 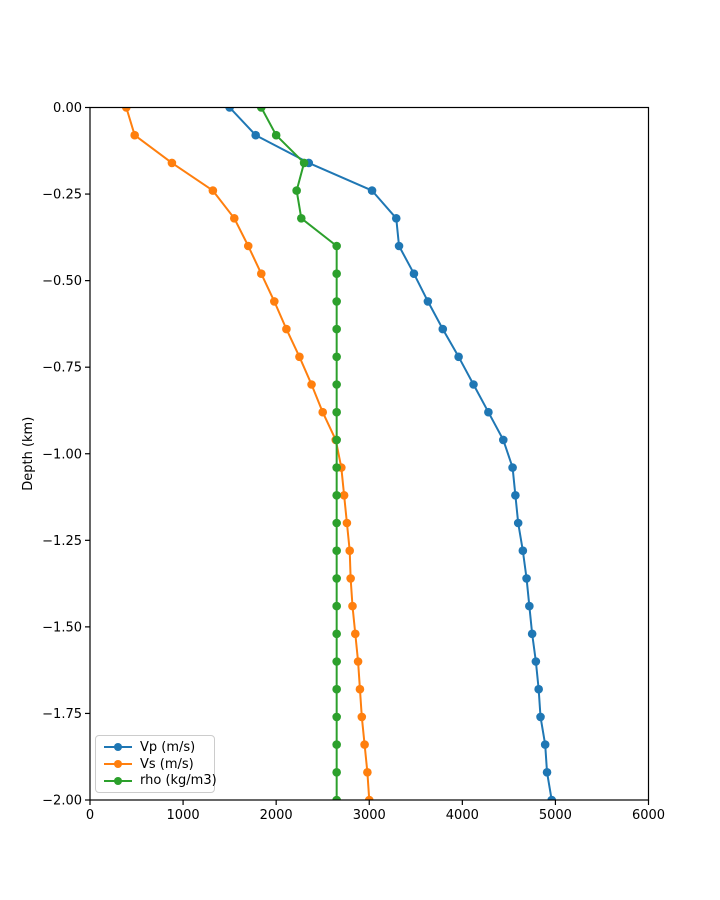 I want to click on rho-line-marker-icon, so click(x=118, y=780).